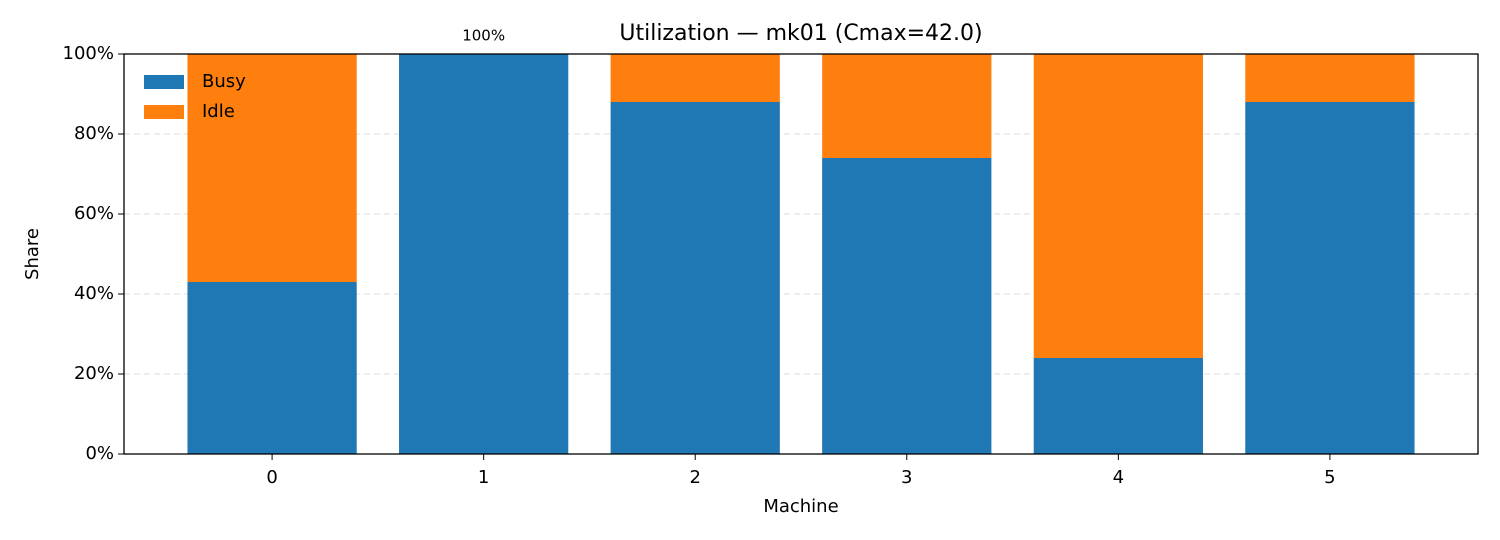 This screenshot has height=540, width=1500. Describe the element at coordinates (906, 477) in the screenshot. I see `x-tick-label: 3` at that location.